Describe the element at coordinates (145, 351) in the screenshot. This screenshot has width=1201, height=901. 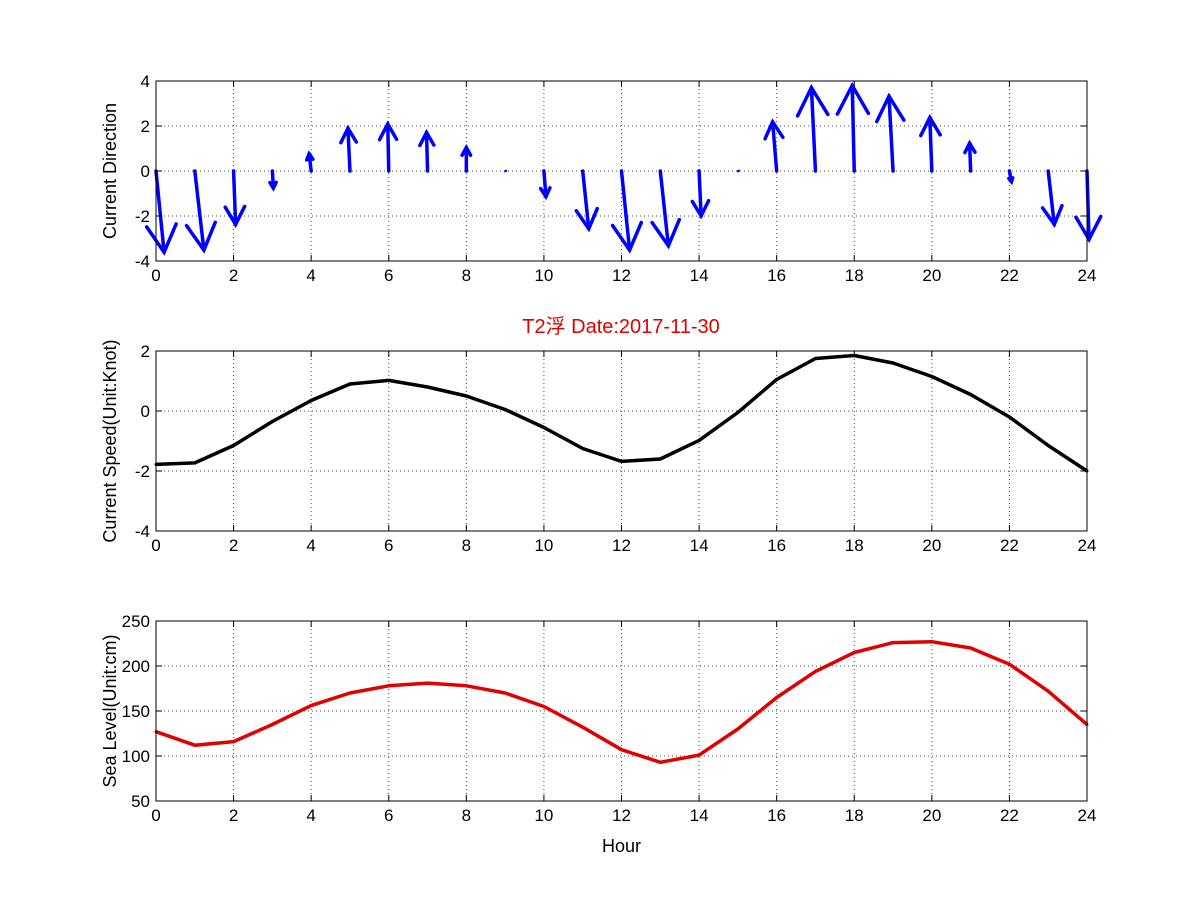
I see `speed-y-tick-label: 2` at that location.